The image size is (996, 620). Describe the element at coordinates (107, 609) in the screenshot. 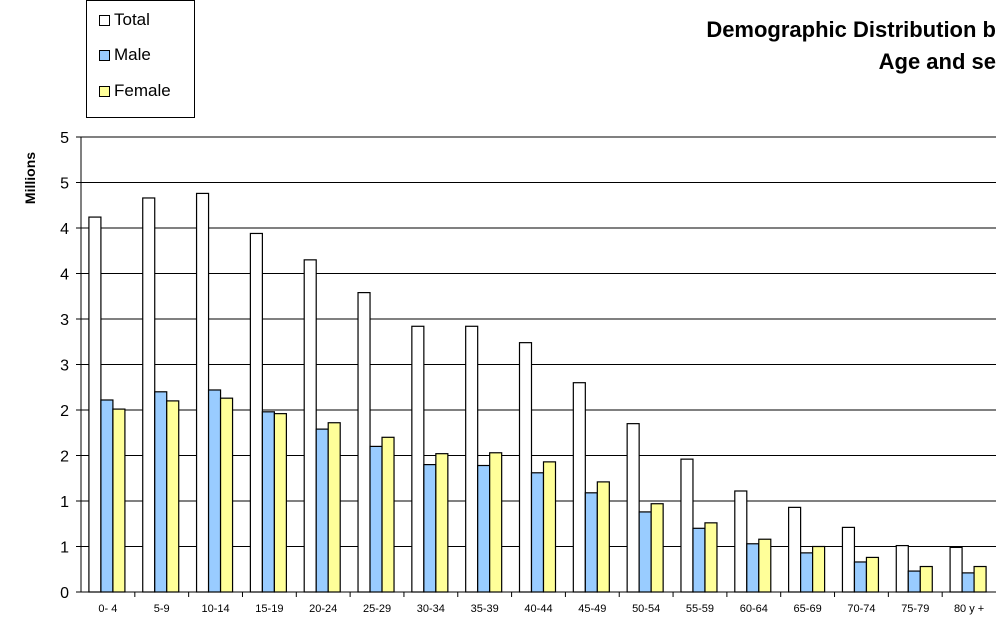

I see `x-tick-label: 0- 4` at that location.